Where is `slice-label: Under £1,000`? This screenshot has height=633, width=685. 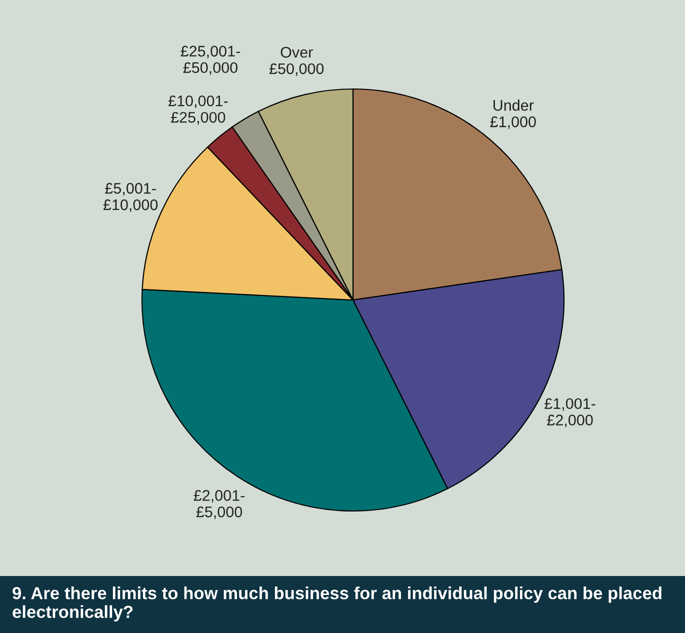
slice-label: Under £1,000 is located at coordinates (513, 115).